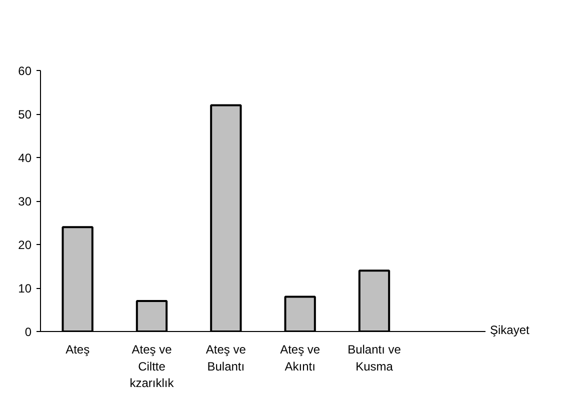 The image size is (572, 401). I want to click on x-tick-label: Ateş ve Ciltte kzarıklık, so click(152, 366).